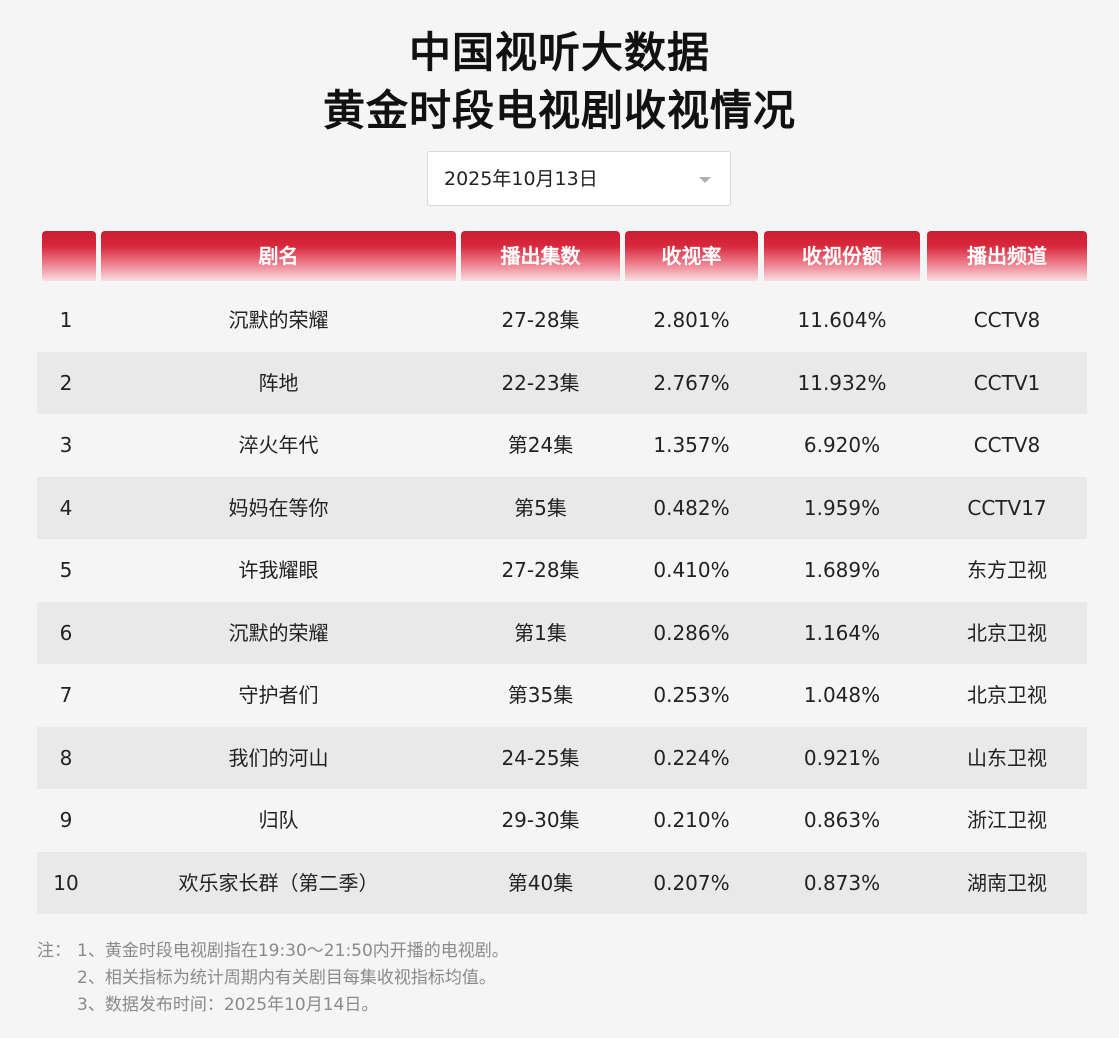  I want to click on episodes-cell: 第40集, so click(540, 882).